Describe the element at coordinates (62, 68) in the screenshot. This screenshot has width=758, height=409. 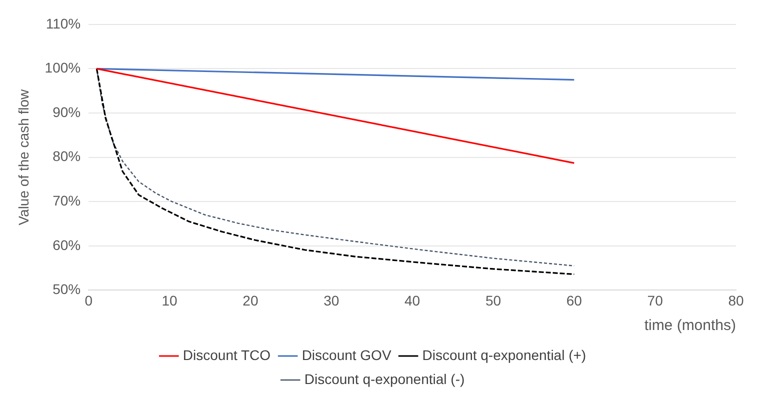
I see `y-tick-label: 100%` at that location.